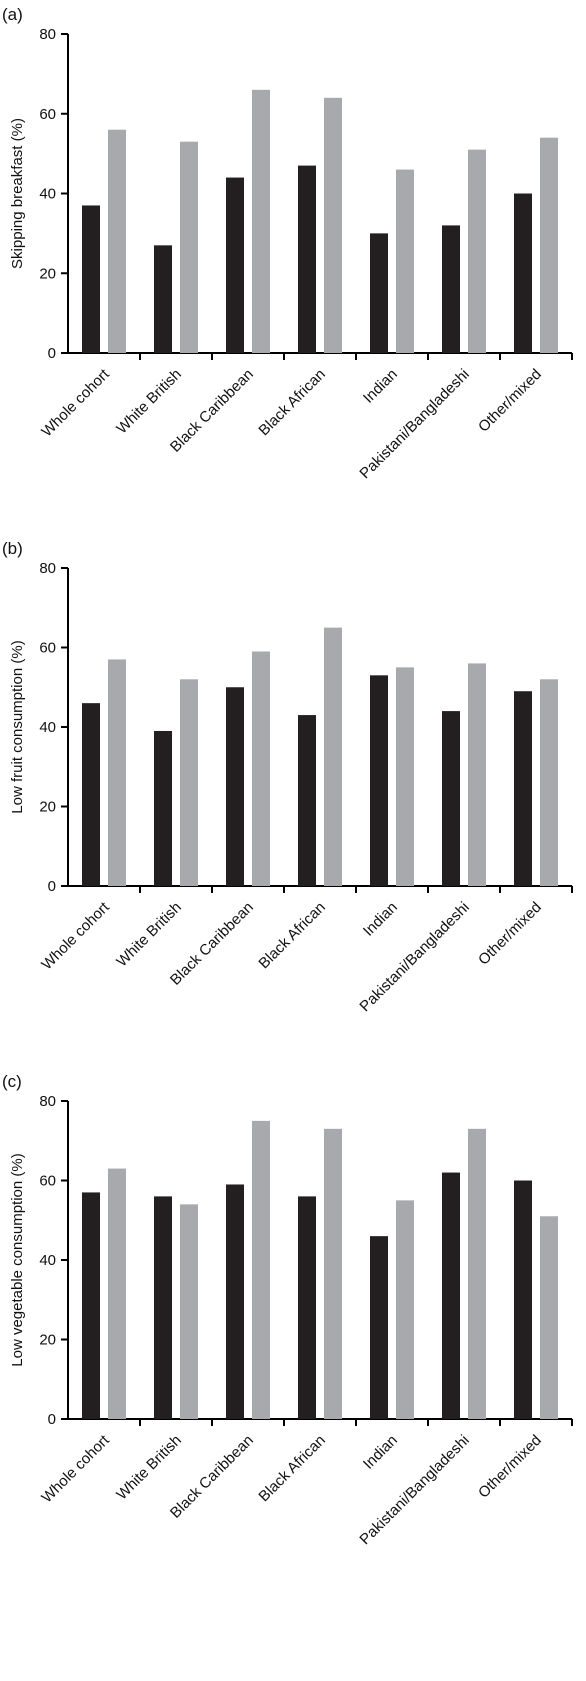 The height and width of the screenshot is (1681, 586). I want to click on panel-label: (c), so click(12, 1081).